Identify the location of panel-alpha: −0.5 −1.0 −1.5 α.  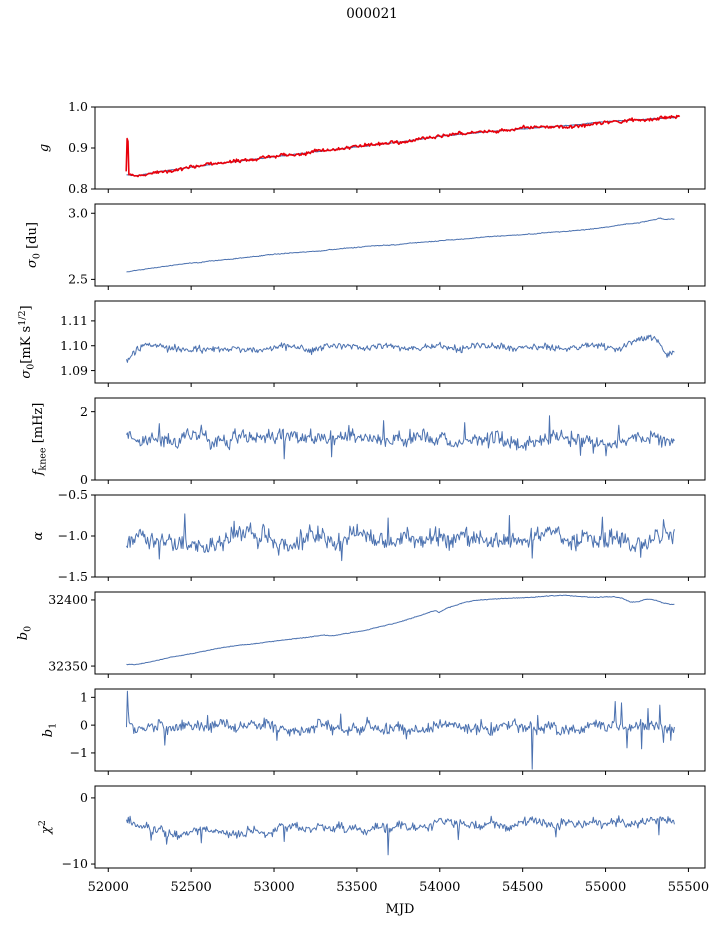
(368, 535).